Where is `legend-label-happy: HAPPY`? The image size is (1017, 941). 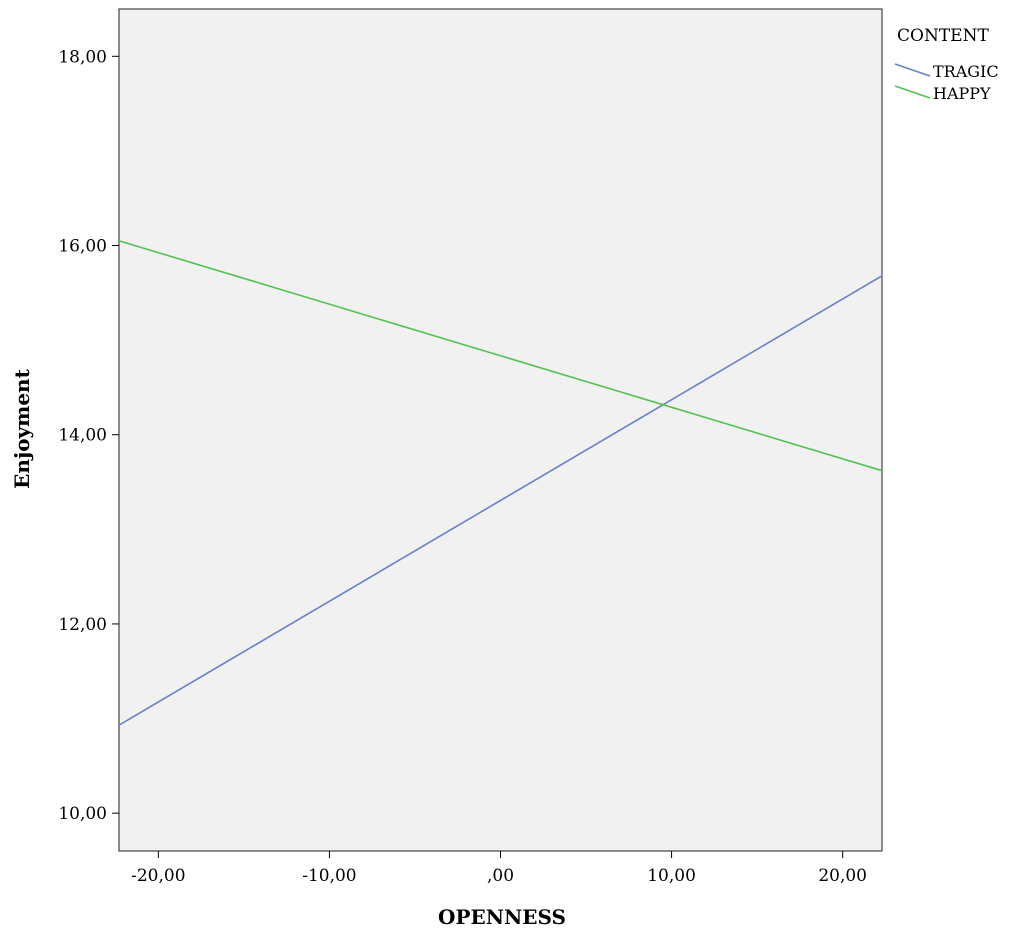 legend-label-happy: HAPPY is located at coordinates (962, 93).